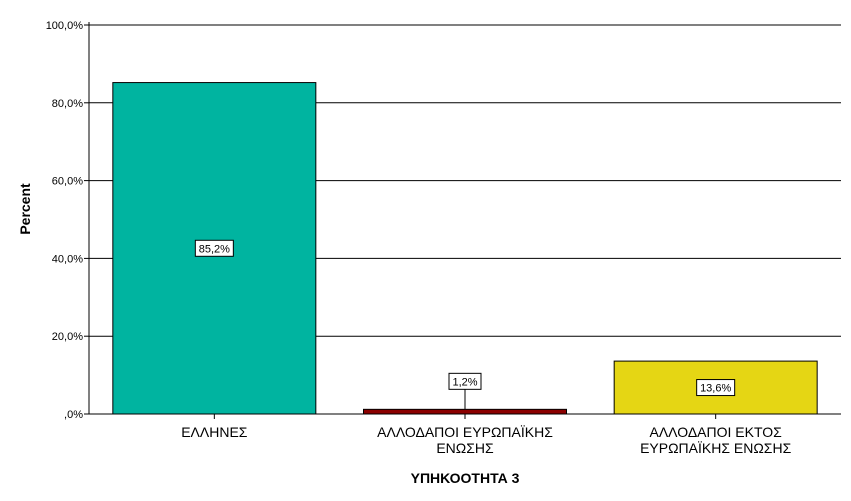 This screenshot has height=501, width=851. Describe the element at coordinates (65, 26) in the screenshot. I see `y-tick-label: 100,0%` at that location.